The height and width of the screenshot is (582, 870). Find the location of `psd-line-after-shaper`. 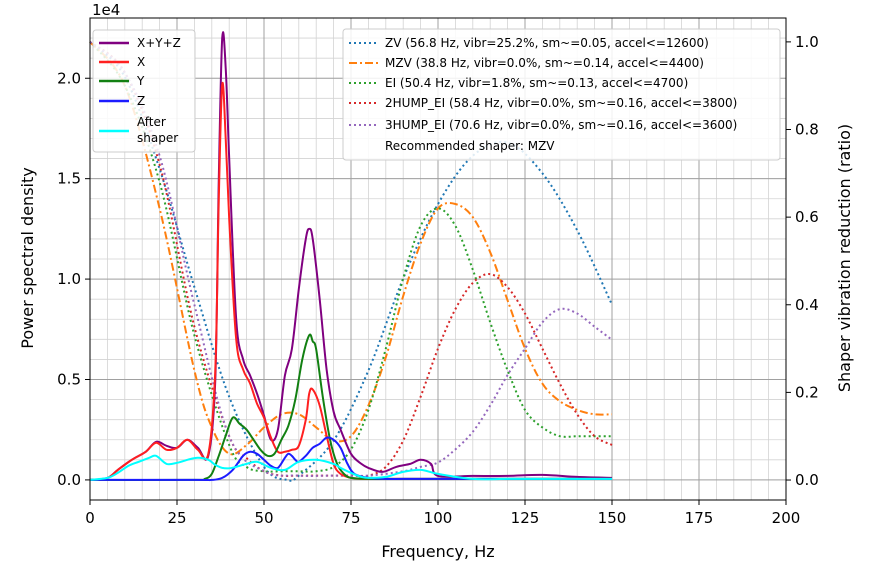

psd-line-after-shaper is located at coordinates (350, 467).